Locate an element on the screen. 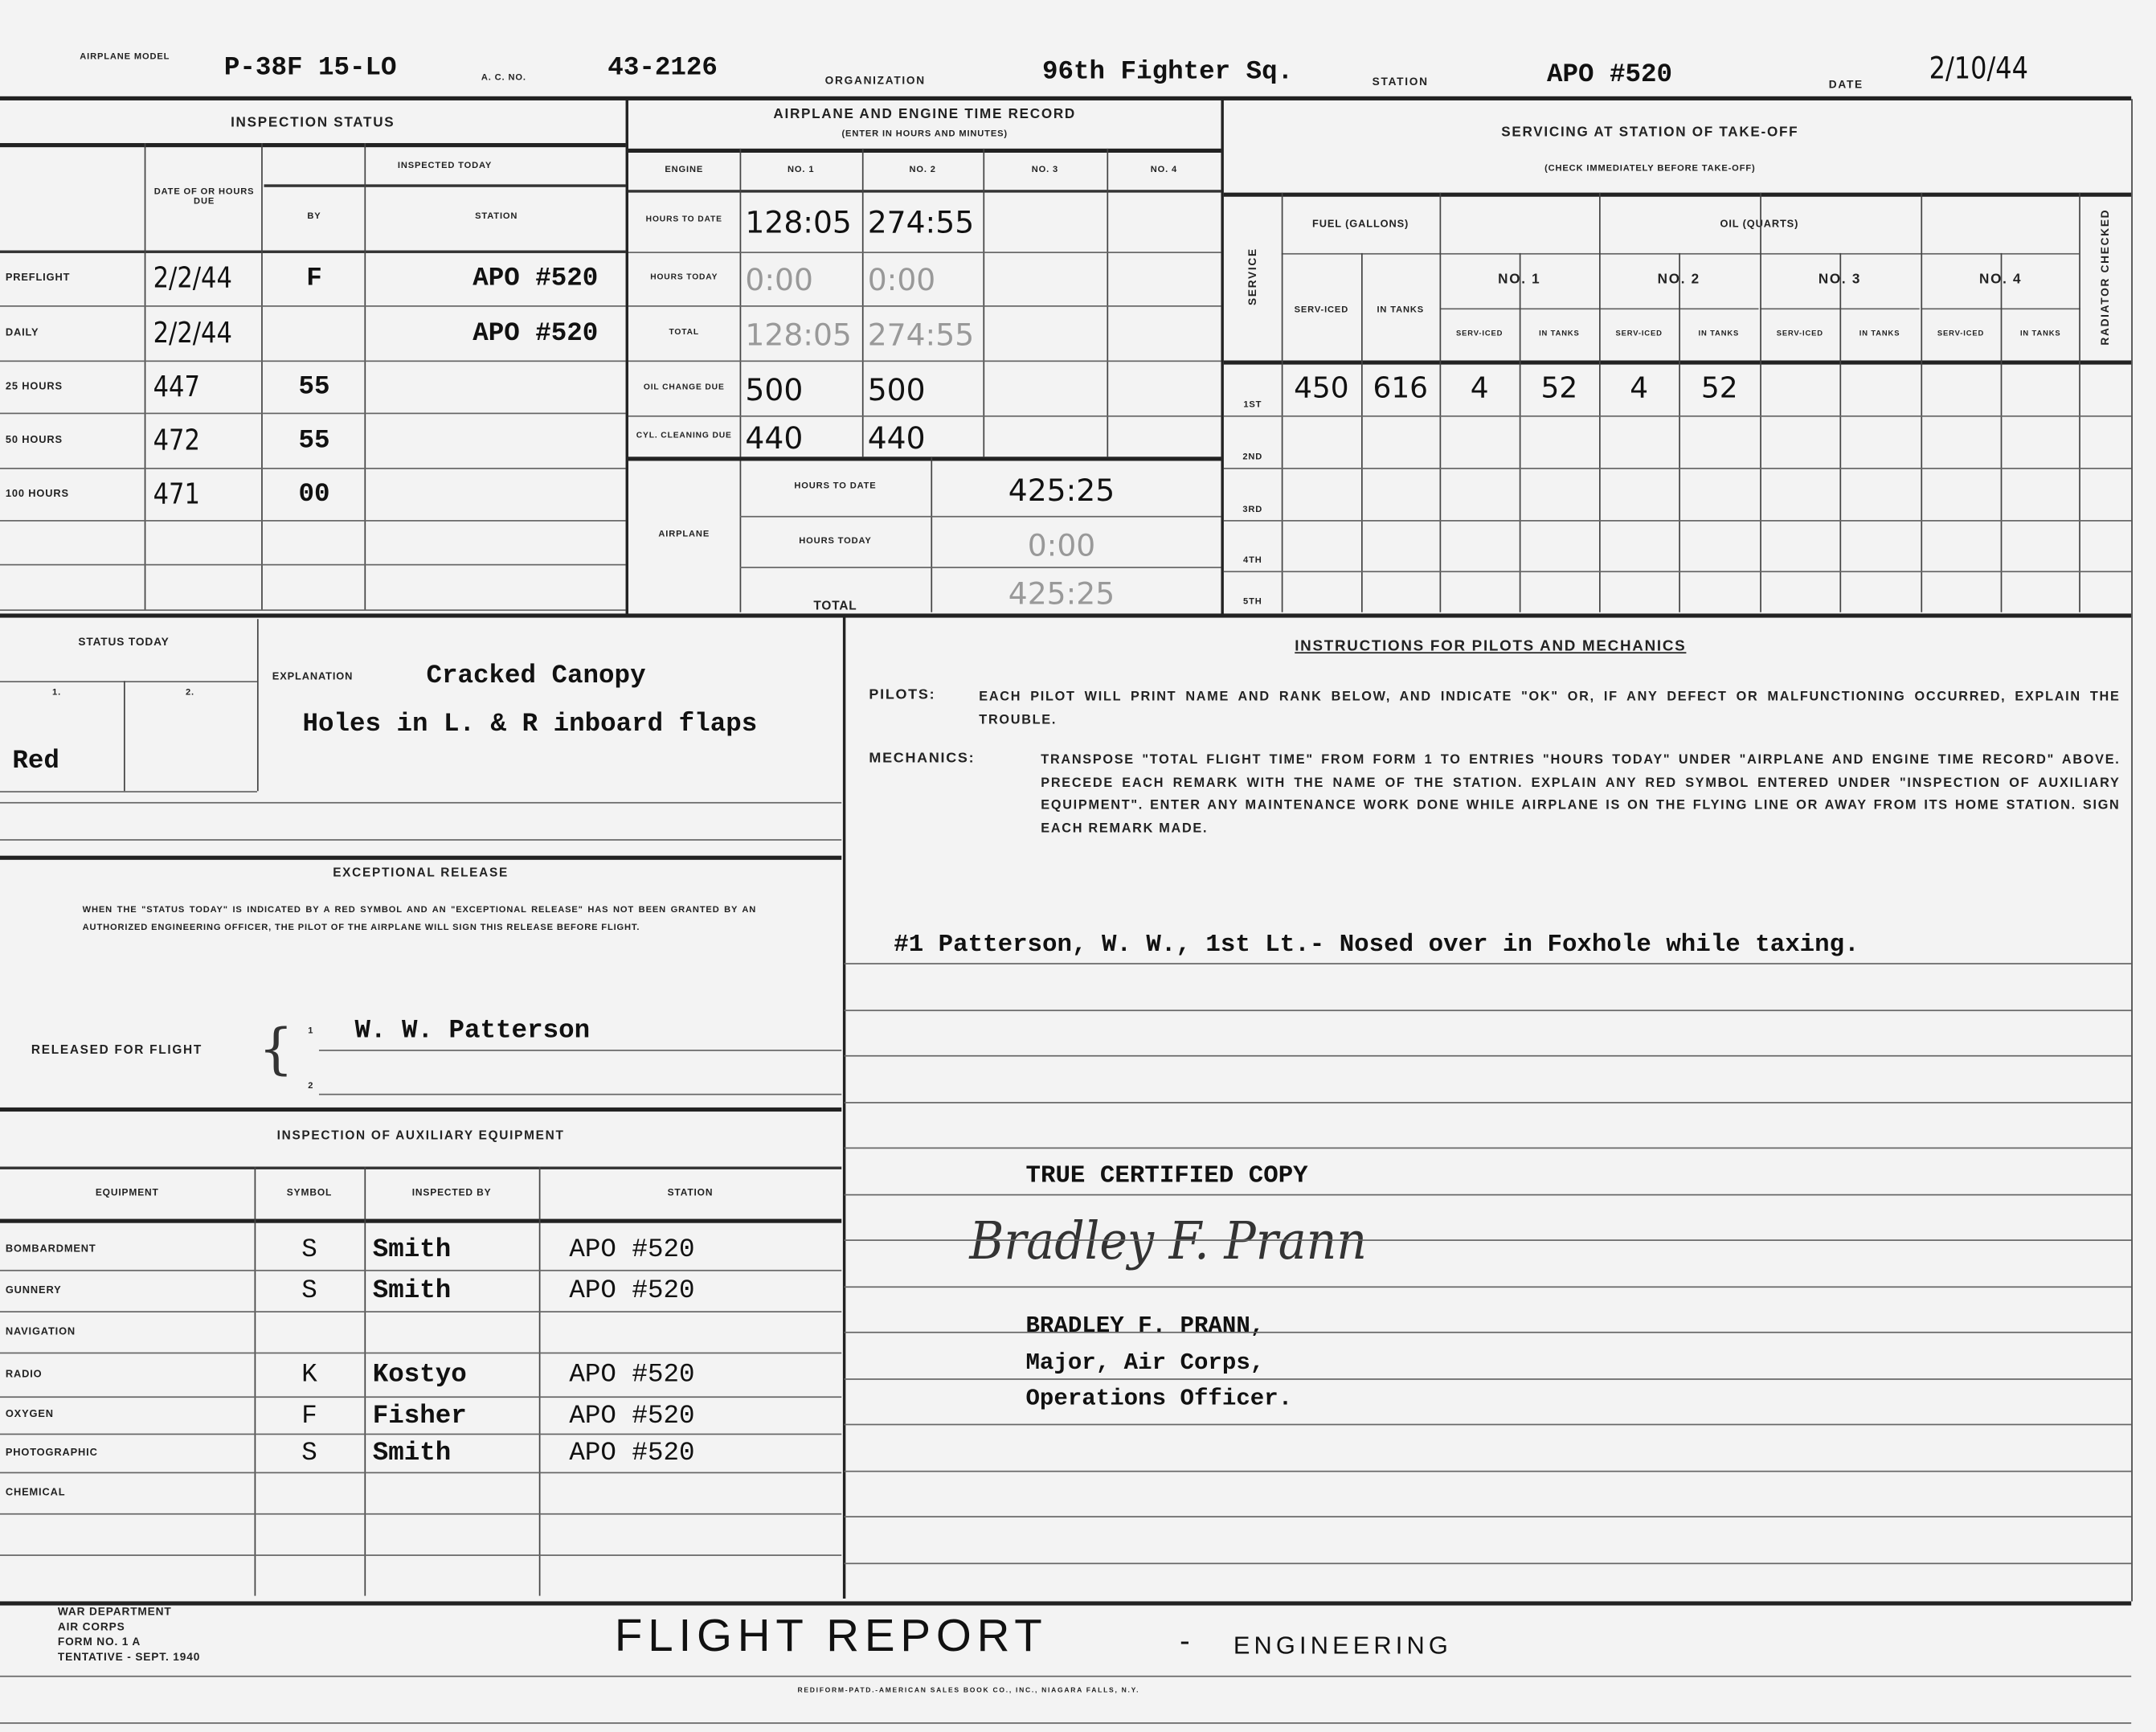  service-label: SERVICE is located at coordinates (1252, 276).